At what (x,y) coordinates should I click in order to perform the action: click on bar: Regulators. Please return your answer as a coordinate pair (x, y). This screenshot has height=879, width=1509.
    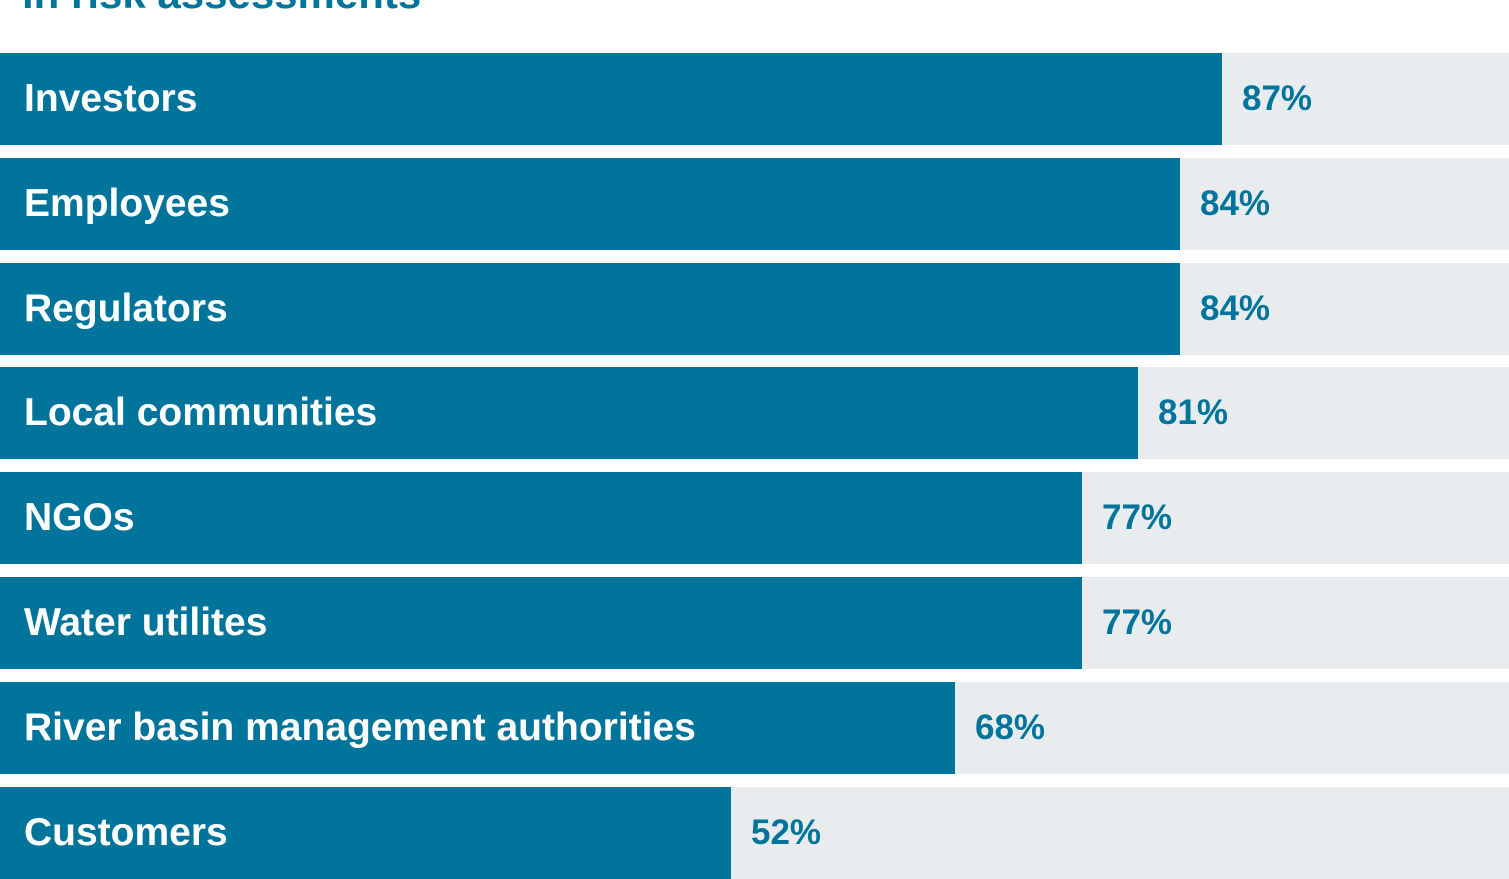
    Looking at the image, I should click on (590, 309).